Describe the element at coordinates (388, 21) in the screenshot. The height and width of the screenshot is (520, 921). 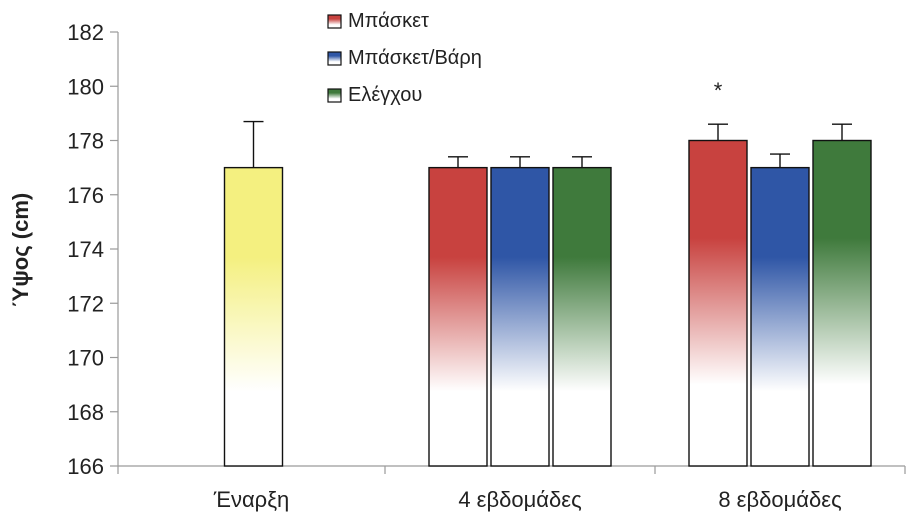
I see `legend-label: Μπάσκετ` at that location.